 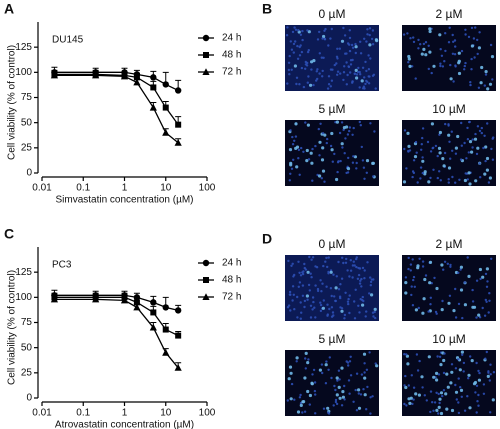 I want to click on x-tick-label: 100, so click(x=207, y=188).